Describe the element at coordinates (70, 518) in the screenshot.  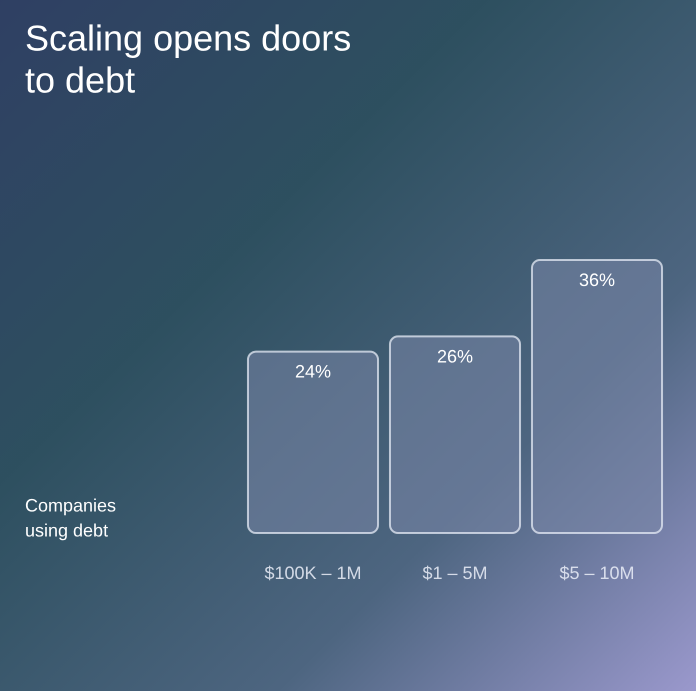
I see `text: Companies using debt` at that location.